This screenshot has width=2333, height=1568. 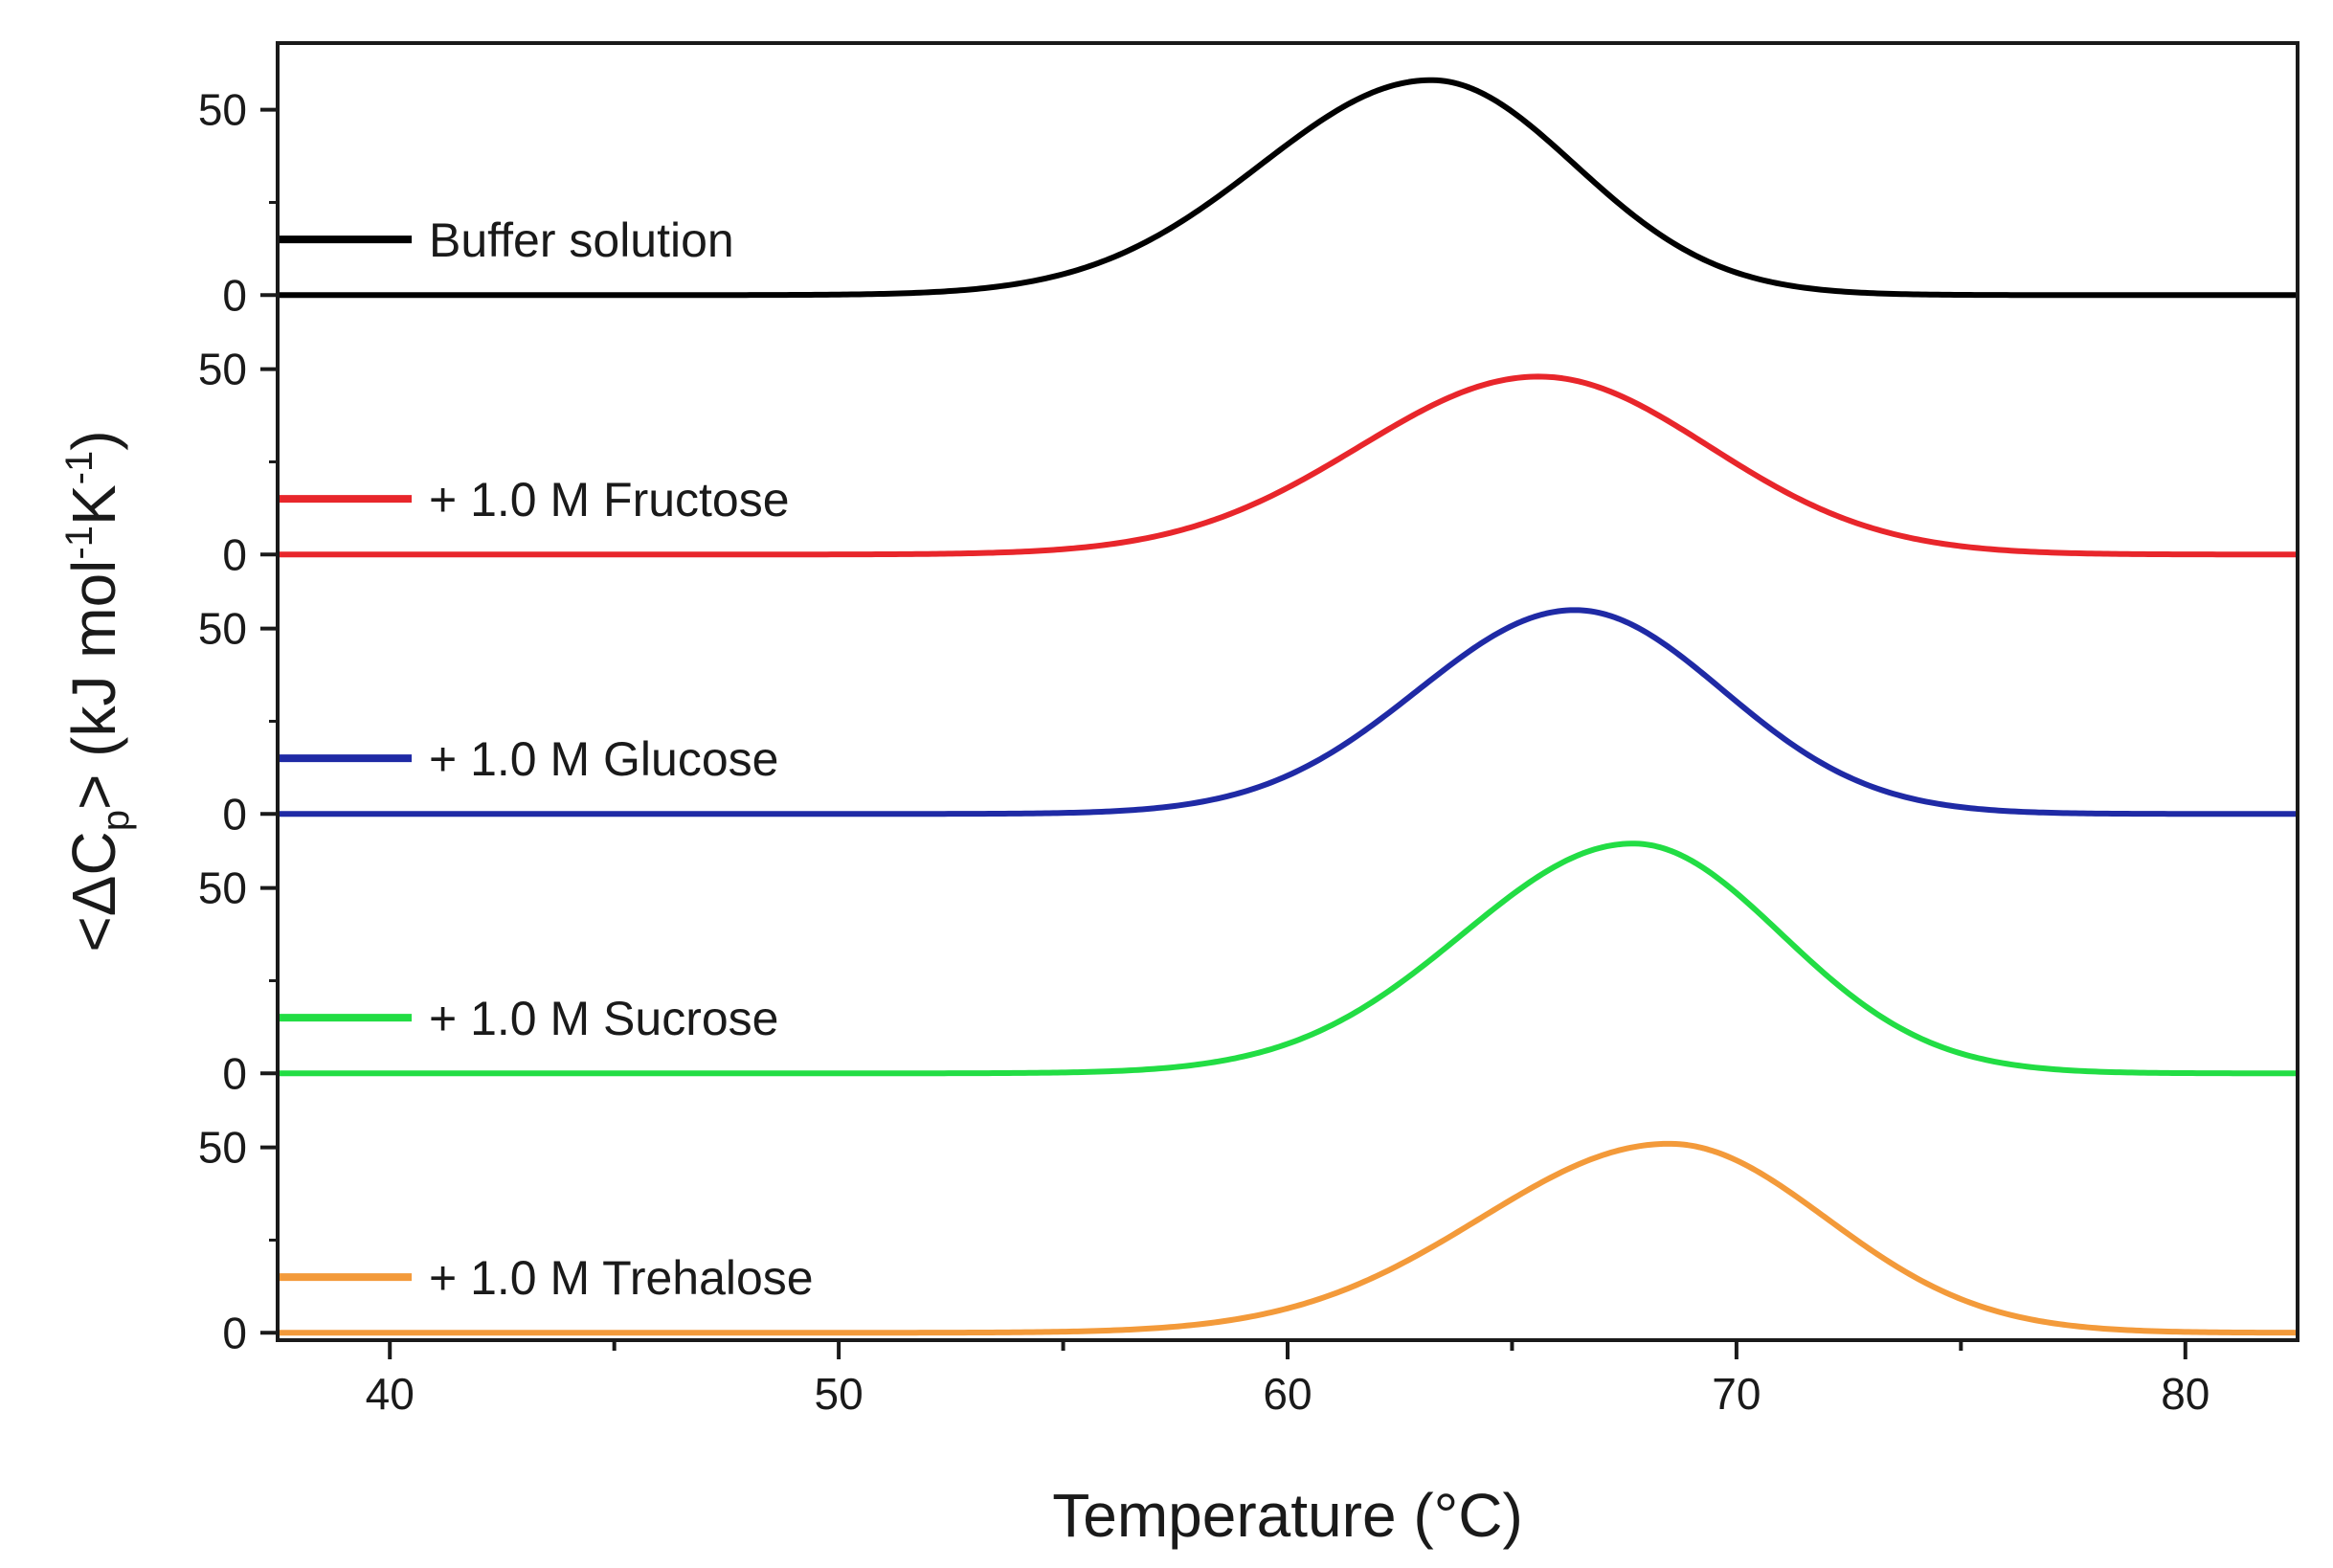 What do you see at coordinates (609, 500) in the screenshot?
I see `legend-label-1-0-m-fructose: + 1.0 M Fructose` at bounding box center [609, 500].